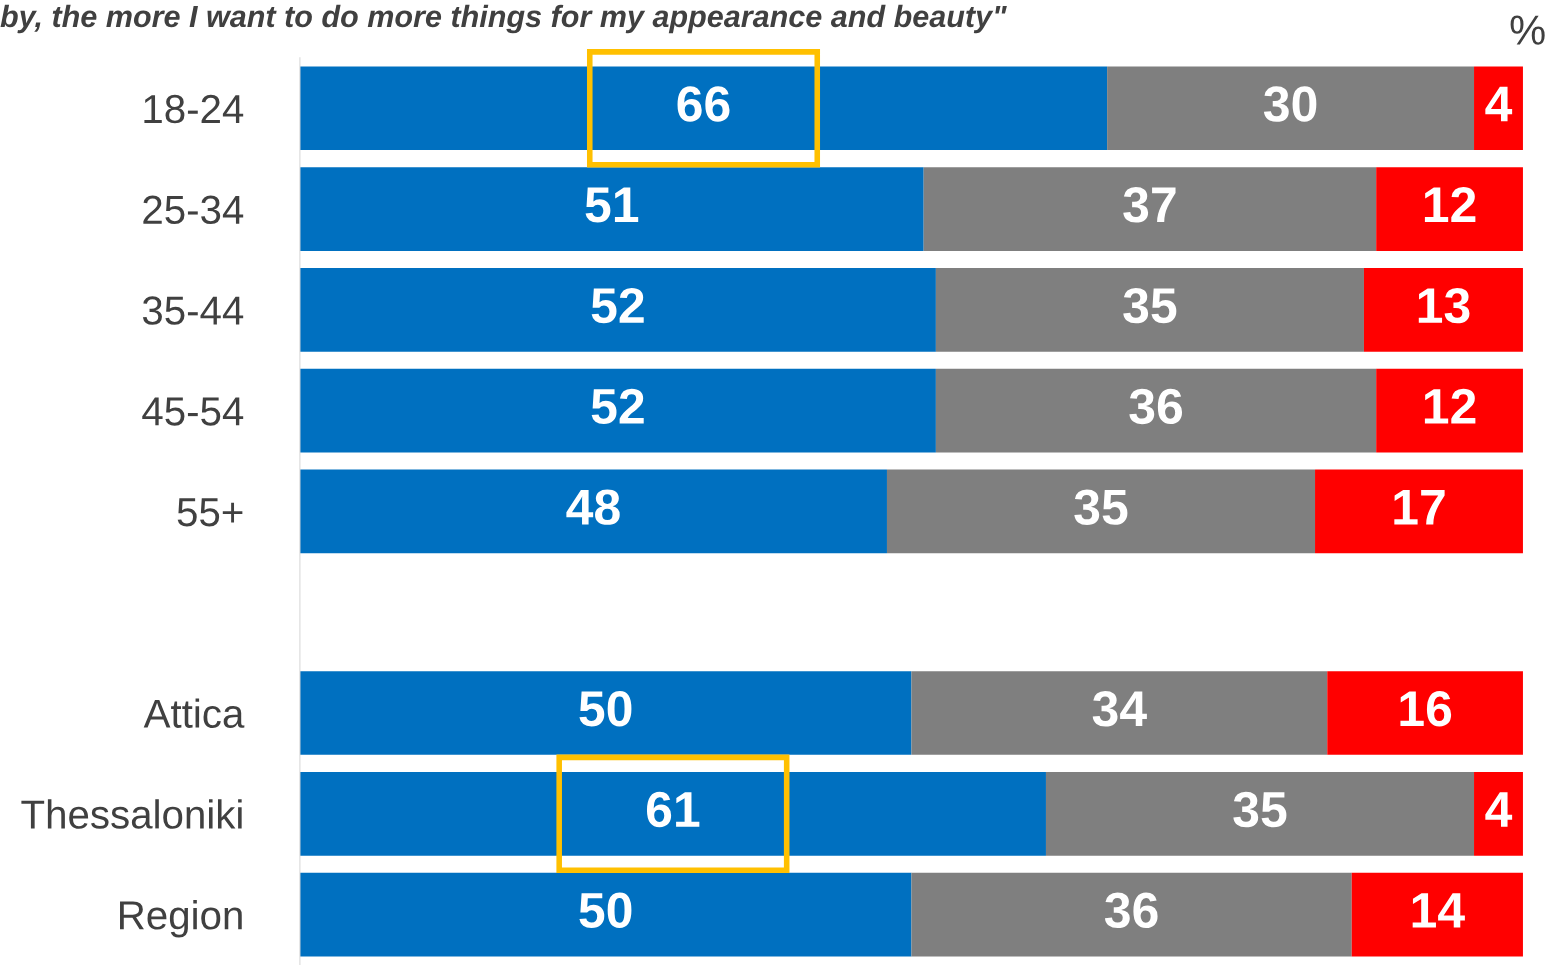 The height and width of the screenshot is (965, 1562). What do you see at coordinates (193, 310) in the screenshot?
I see `y-tick-label: 35-44` at bounding box center [193, 310].